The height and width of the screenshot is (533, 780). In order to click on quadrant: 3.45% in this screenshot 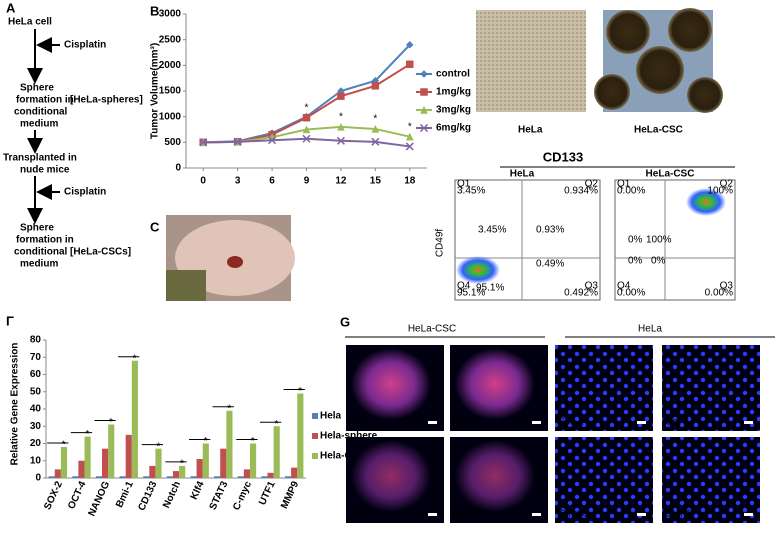, I will do `click(492, 230)`.